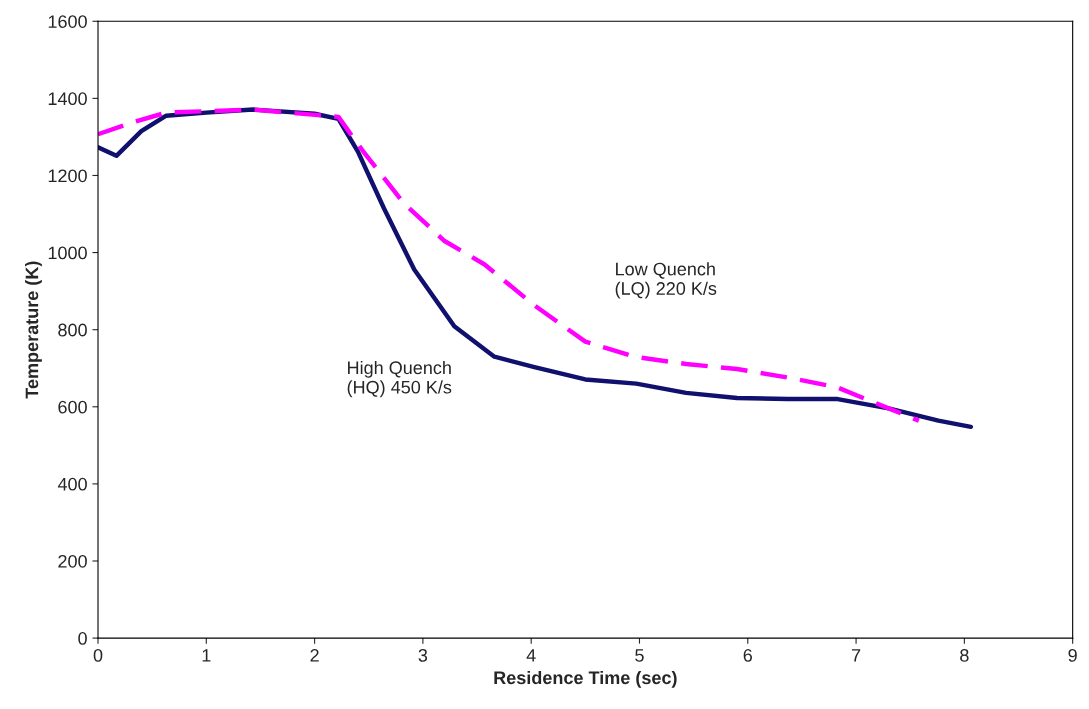 The image size is (1089, 709). I want to click on x-tick-label: 2, so click(314, 655).